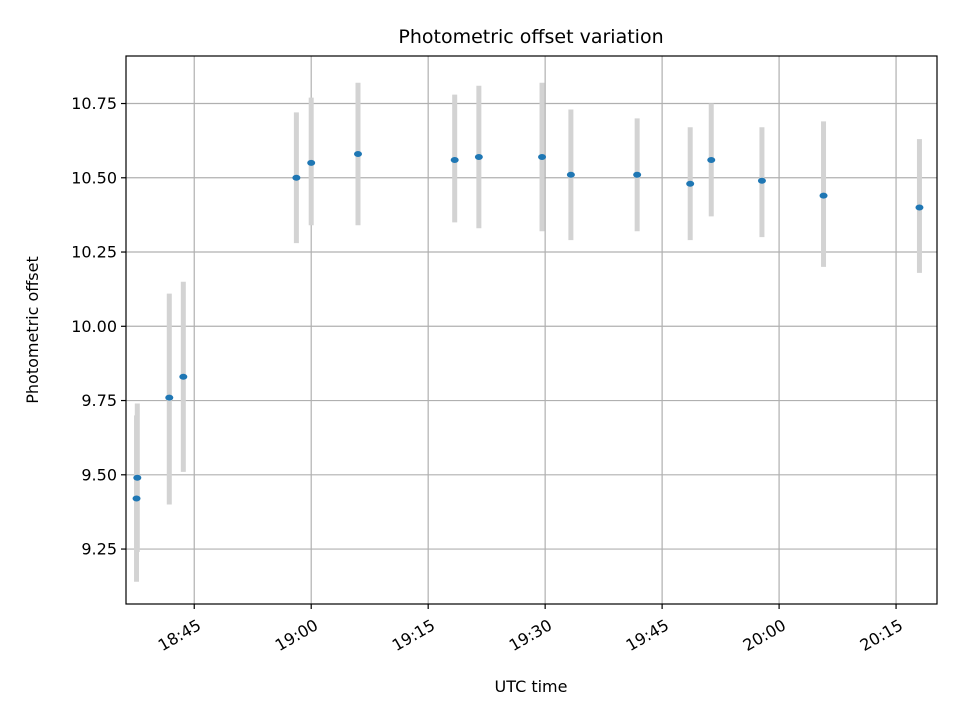  I want to click on y-tick-label: 9.25, so click(99, 549).